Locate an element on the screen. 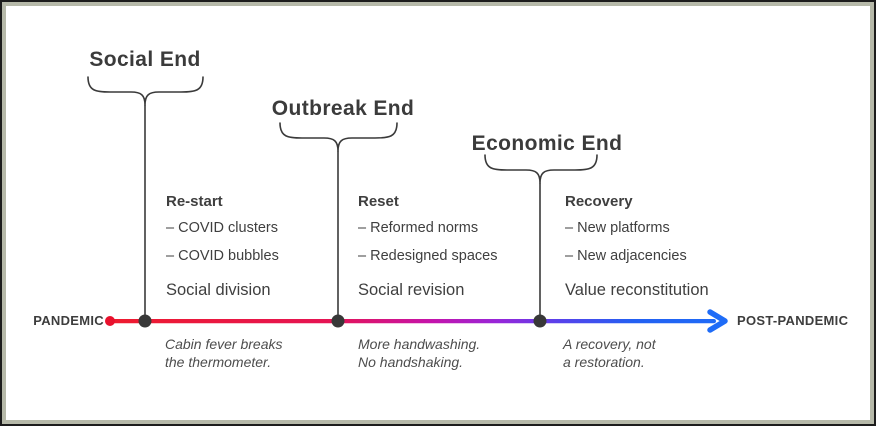 The width and height of the screenshot is (876, 426). column-item: – New adjacencies is located at coordinates (626, 256).